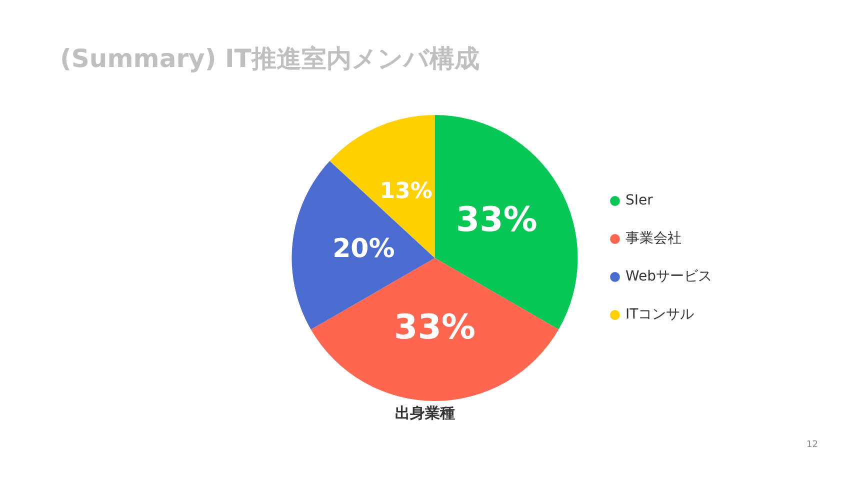 The height and width of the screenshot is (478, 850). Describe the element at coordinates (406, 191) in the screenshot. I see `data-label: 13%` at that location.